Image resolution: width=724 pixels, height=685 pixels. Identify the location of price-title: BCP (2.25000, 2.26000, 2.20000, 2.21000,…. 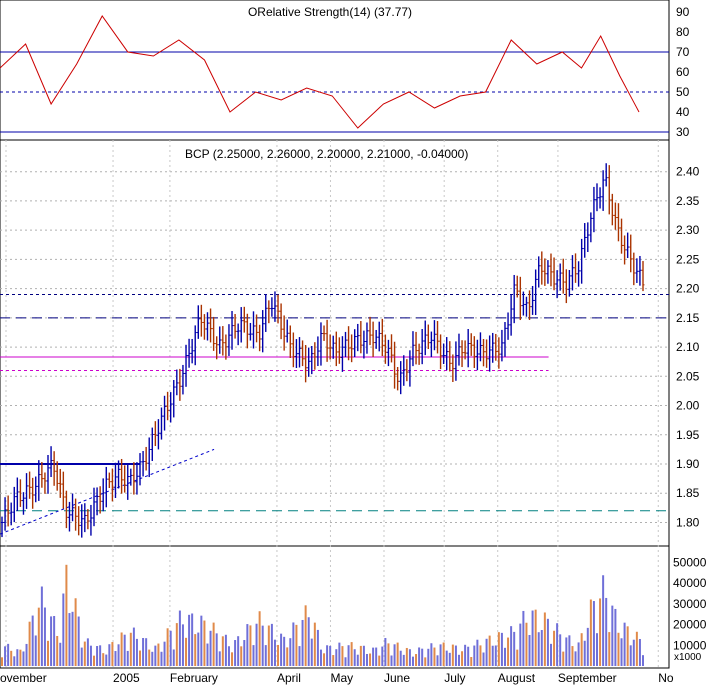
(326, 154).